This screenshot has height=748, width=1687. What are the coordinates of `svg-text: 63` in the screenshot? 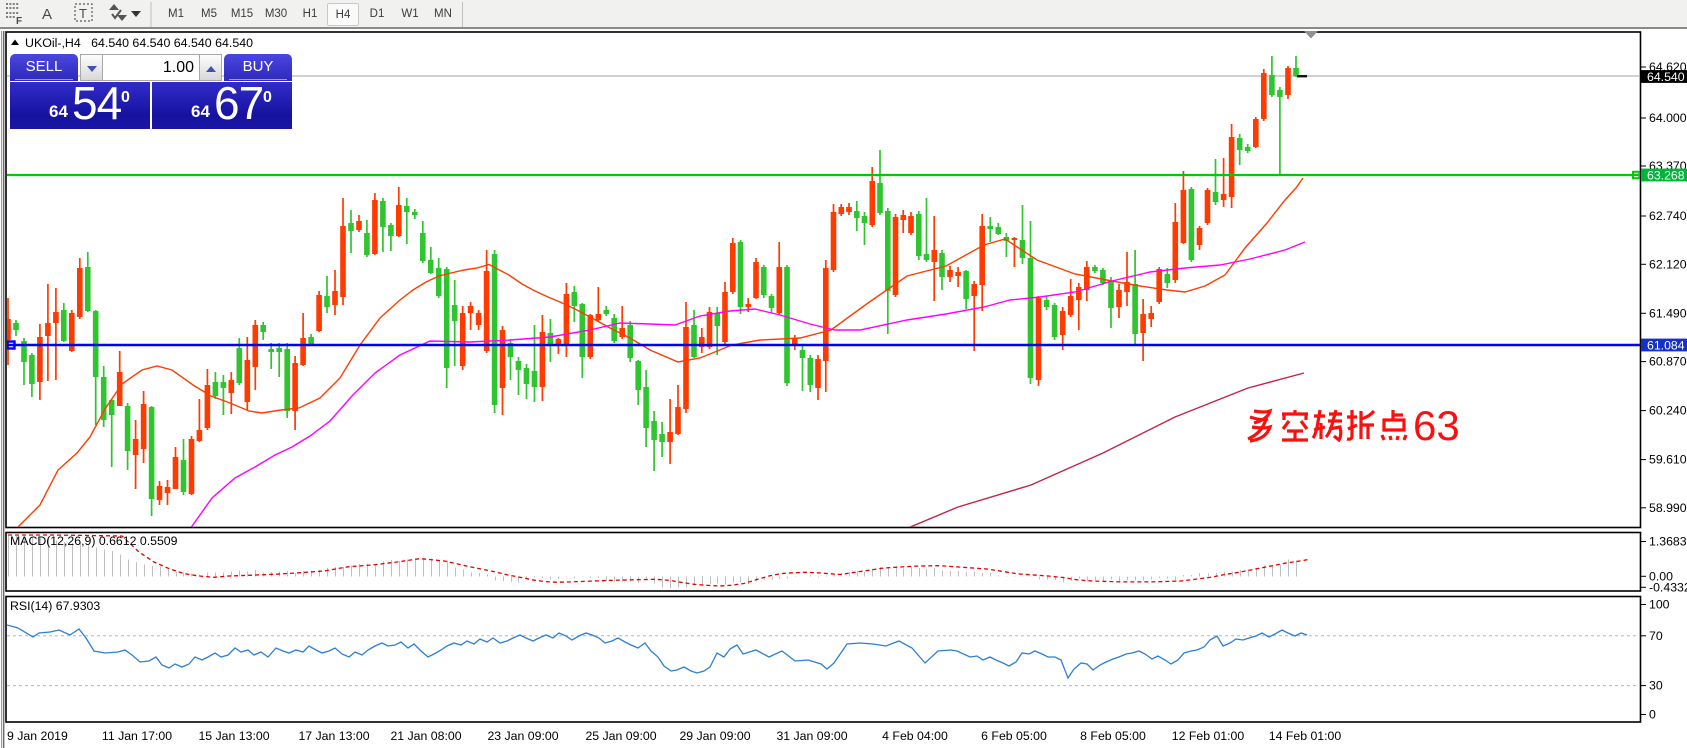 It's located at (1436, 425).